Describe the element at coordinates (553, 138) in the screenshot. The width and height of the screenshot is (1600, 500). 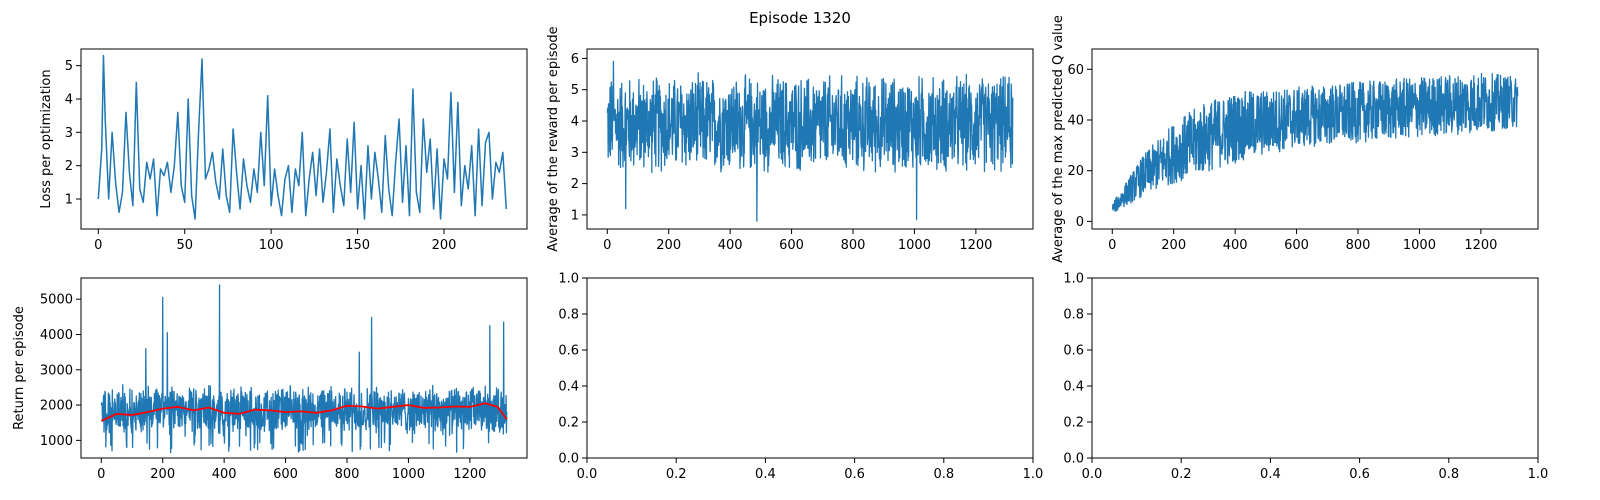
I see `y-axis-label: Average of the reward per episode` at that location.